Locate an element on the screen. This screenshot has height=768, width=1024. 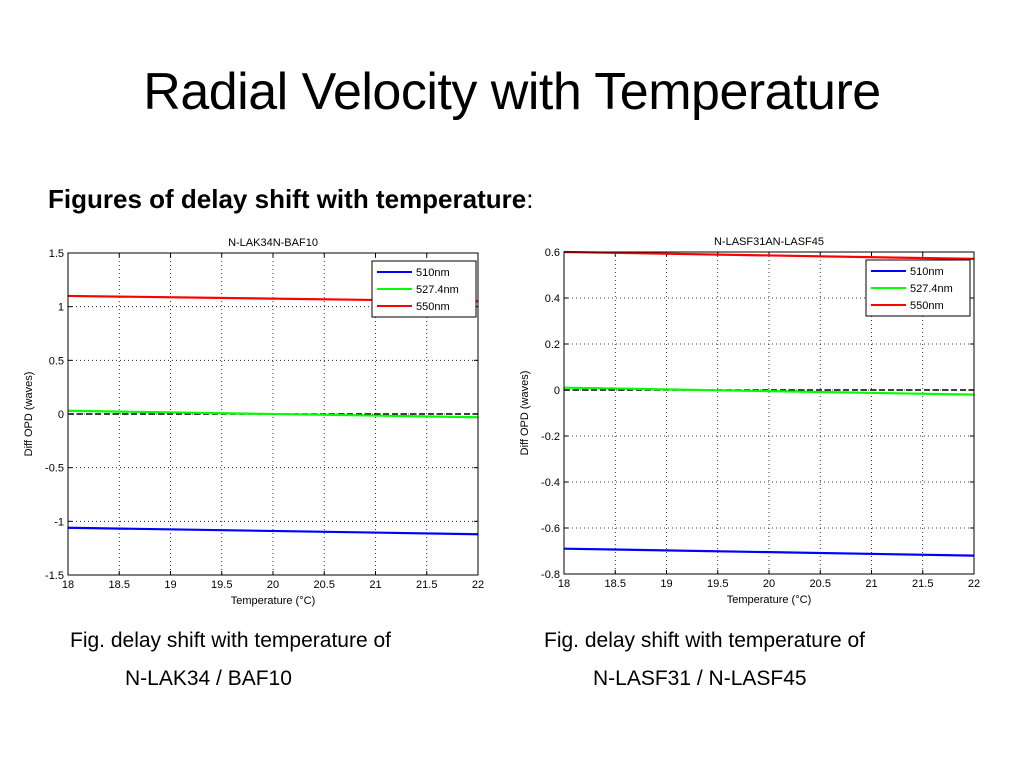
y-tick-label: -0.5 is located at coordinates (54, 469).